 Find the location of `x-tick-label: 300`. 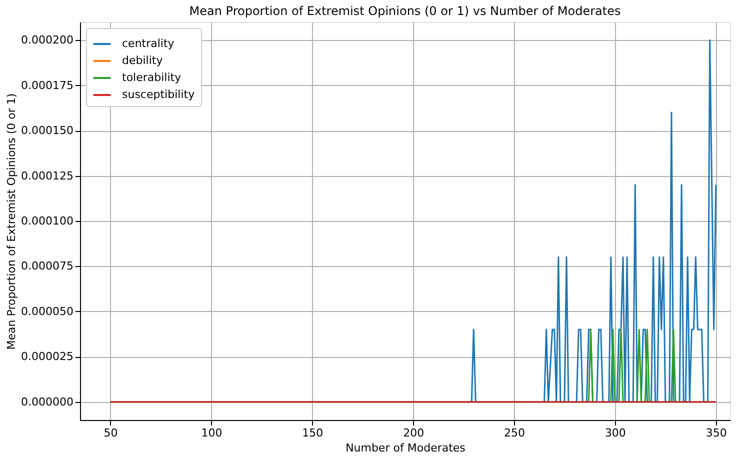

x-tick-label: 300 is located at coordinates (615, 433).